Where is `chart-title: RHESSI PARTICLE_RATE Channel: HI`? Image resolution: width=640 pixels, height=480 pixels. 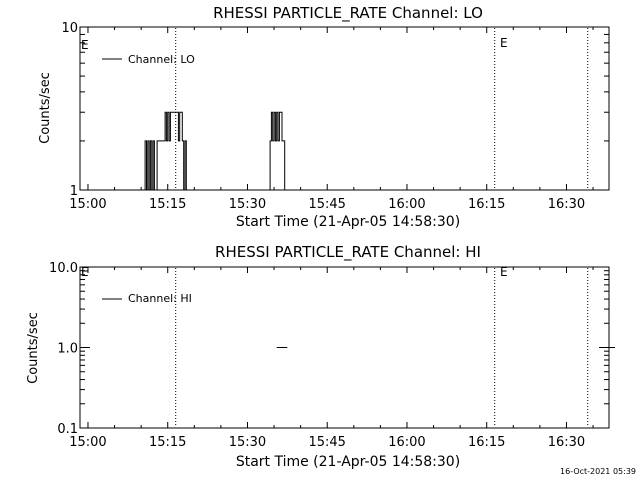
chart-title: RHESSI PARTICLE_RATE Channel: HI is located at coordinates (348, 252).